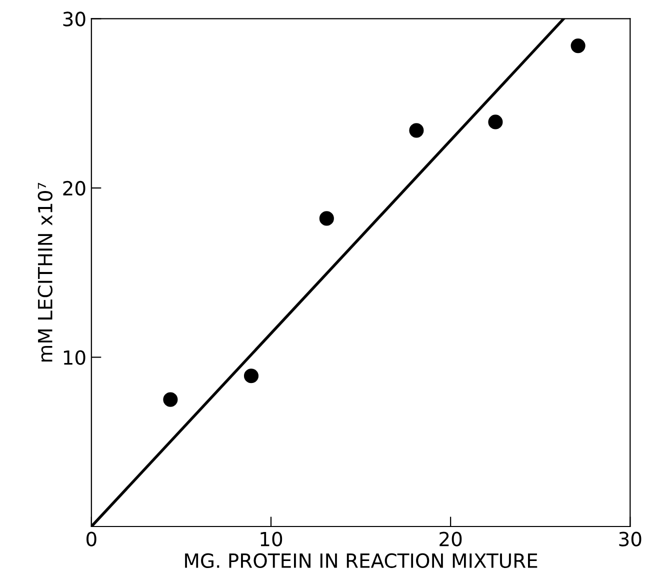 This screenshot has height=585, width=653. I want to click on y-tick-label: 20, so click(74, 188).